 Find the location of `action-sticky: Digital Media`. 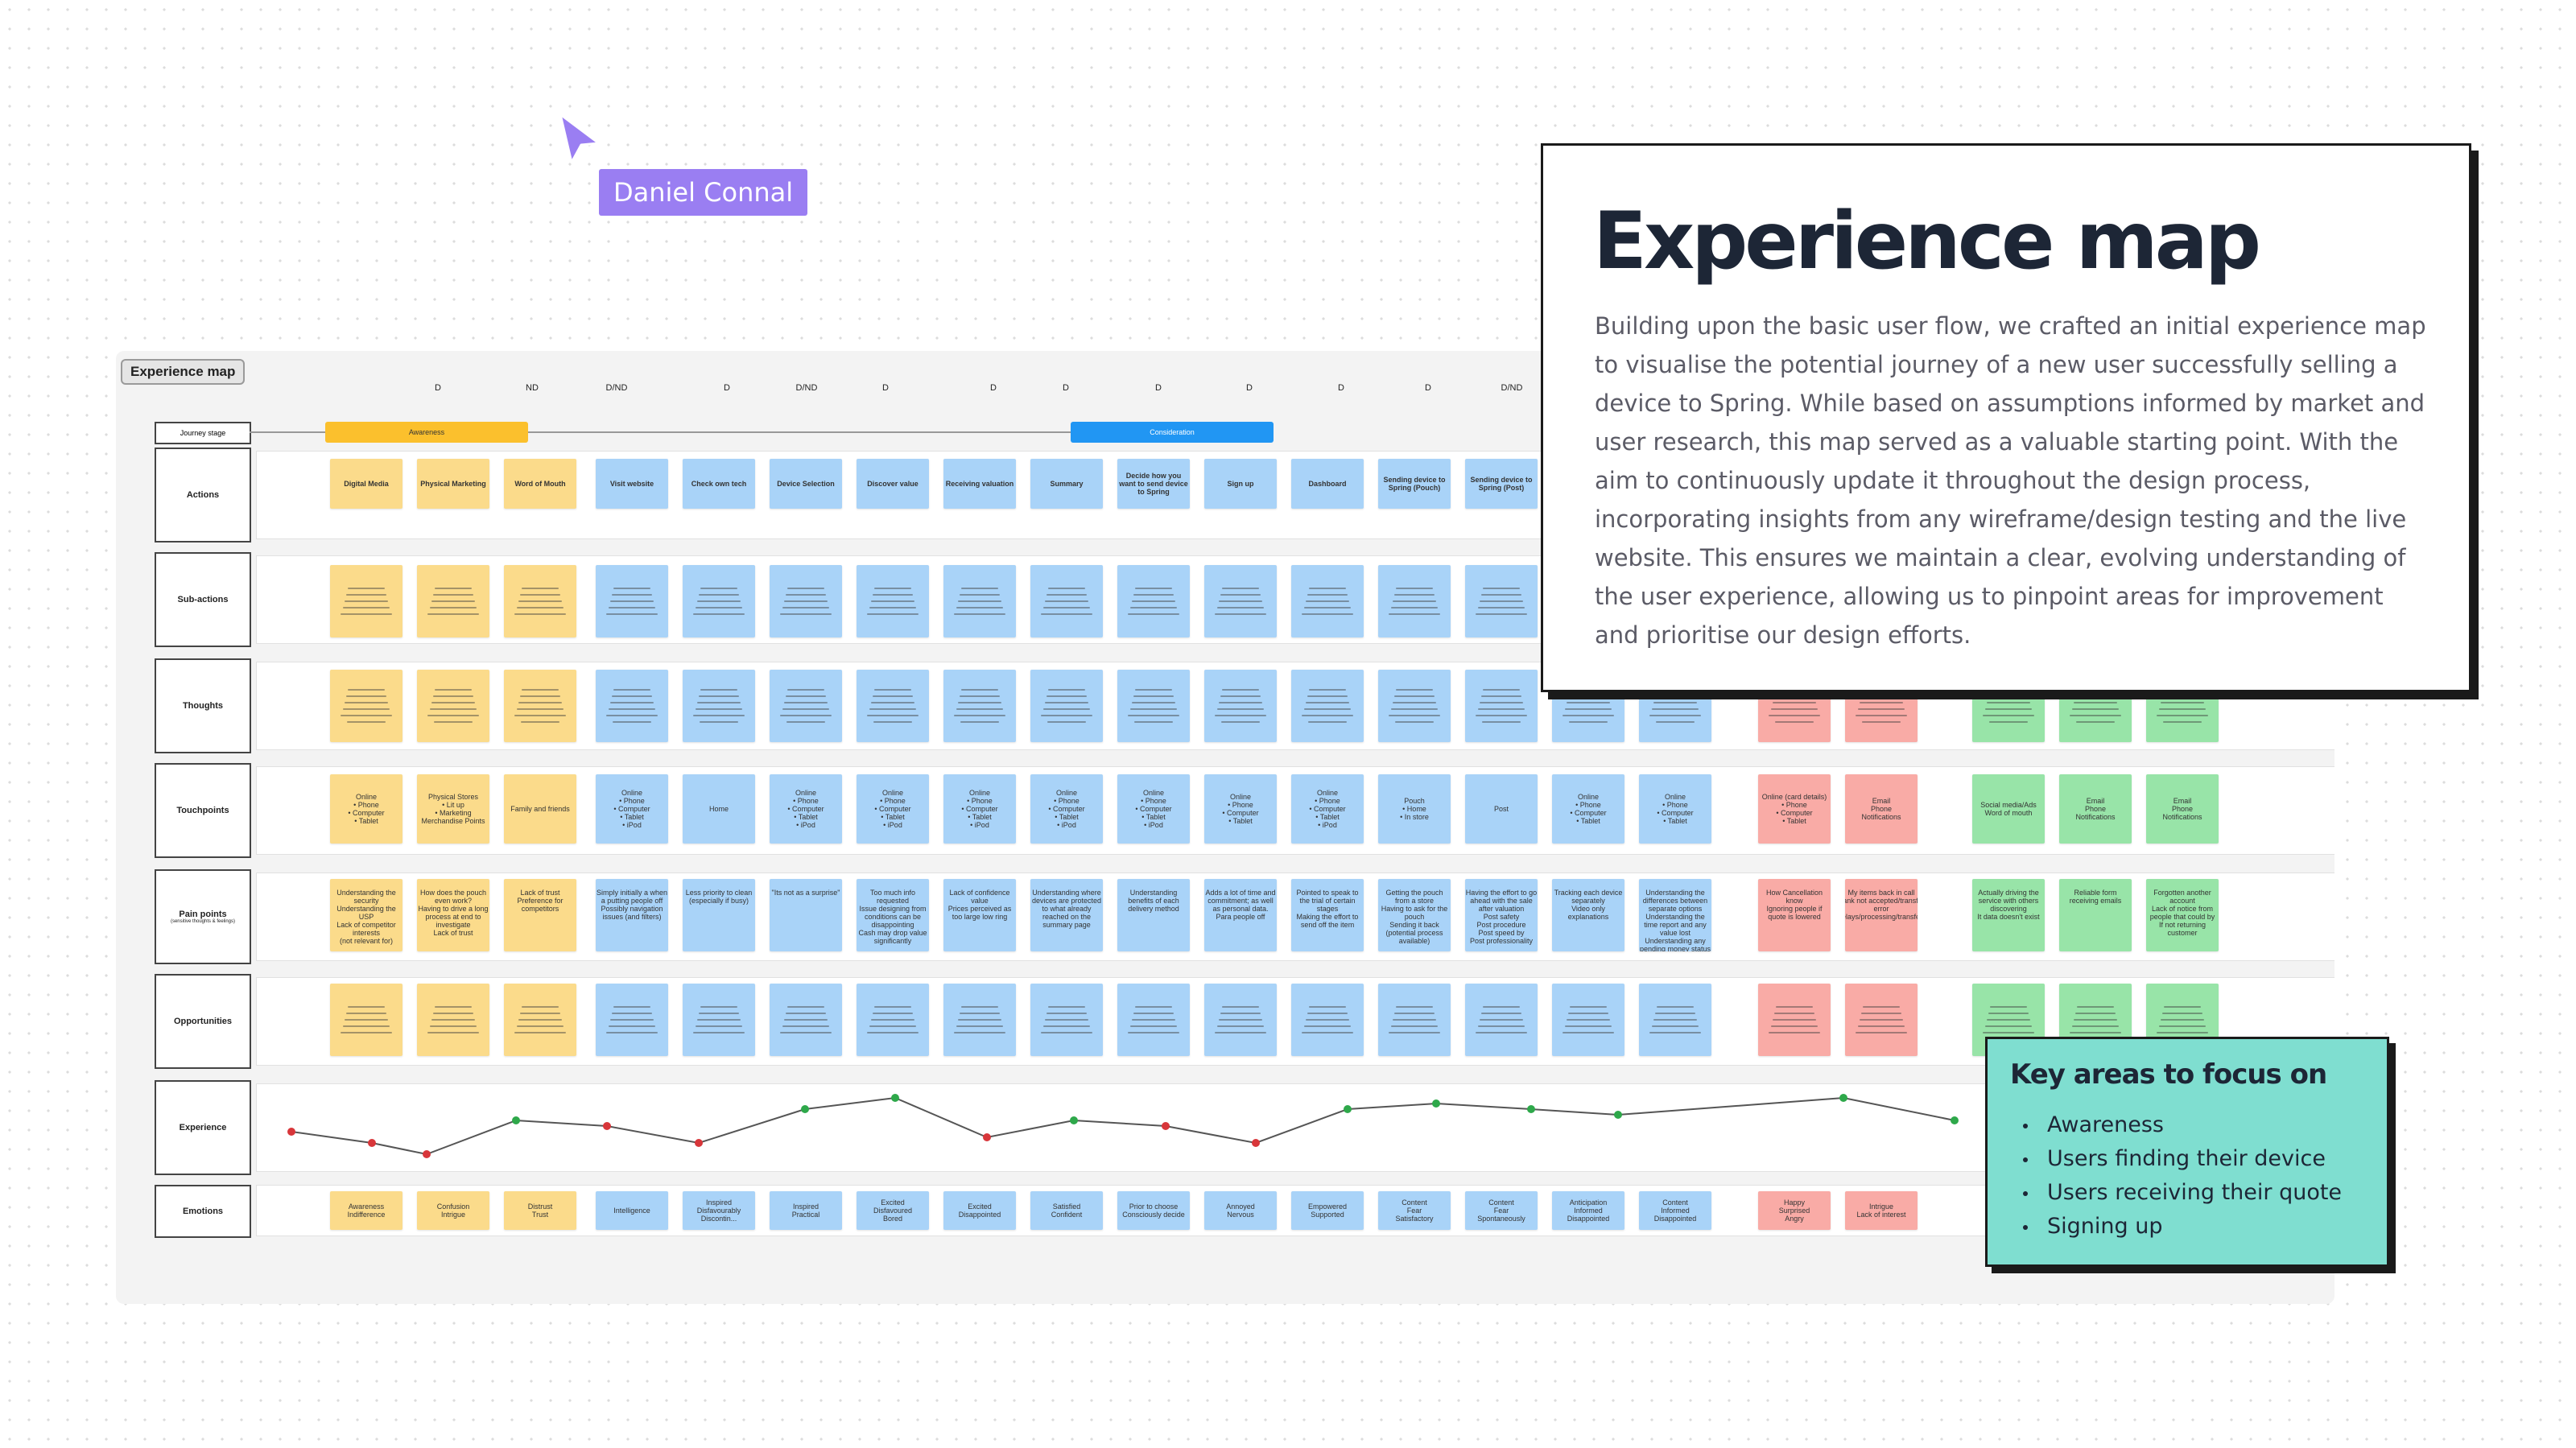

action-sticky: Digital Media is located at coordinates (366, 484).